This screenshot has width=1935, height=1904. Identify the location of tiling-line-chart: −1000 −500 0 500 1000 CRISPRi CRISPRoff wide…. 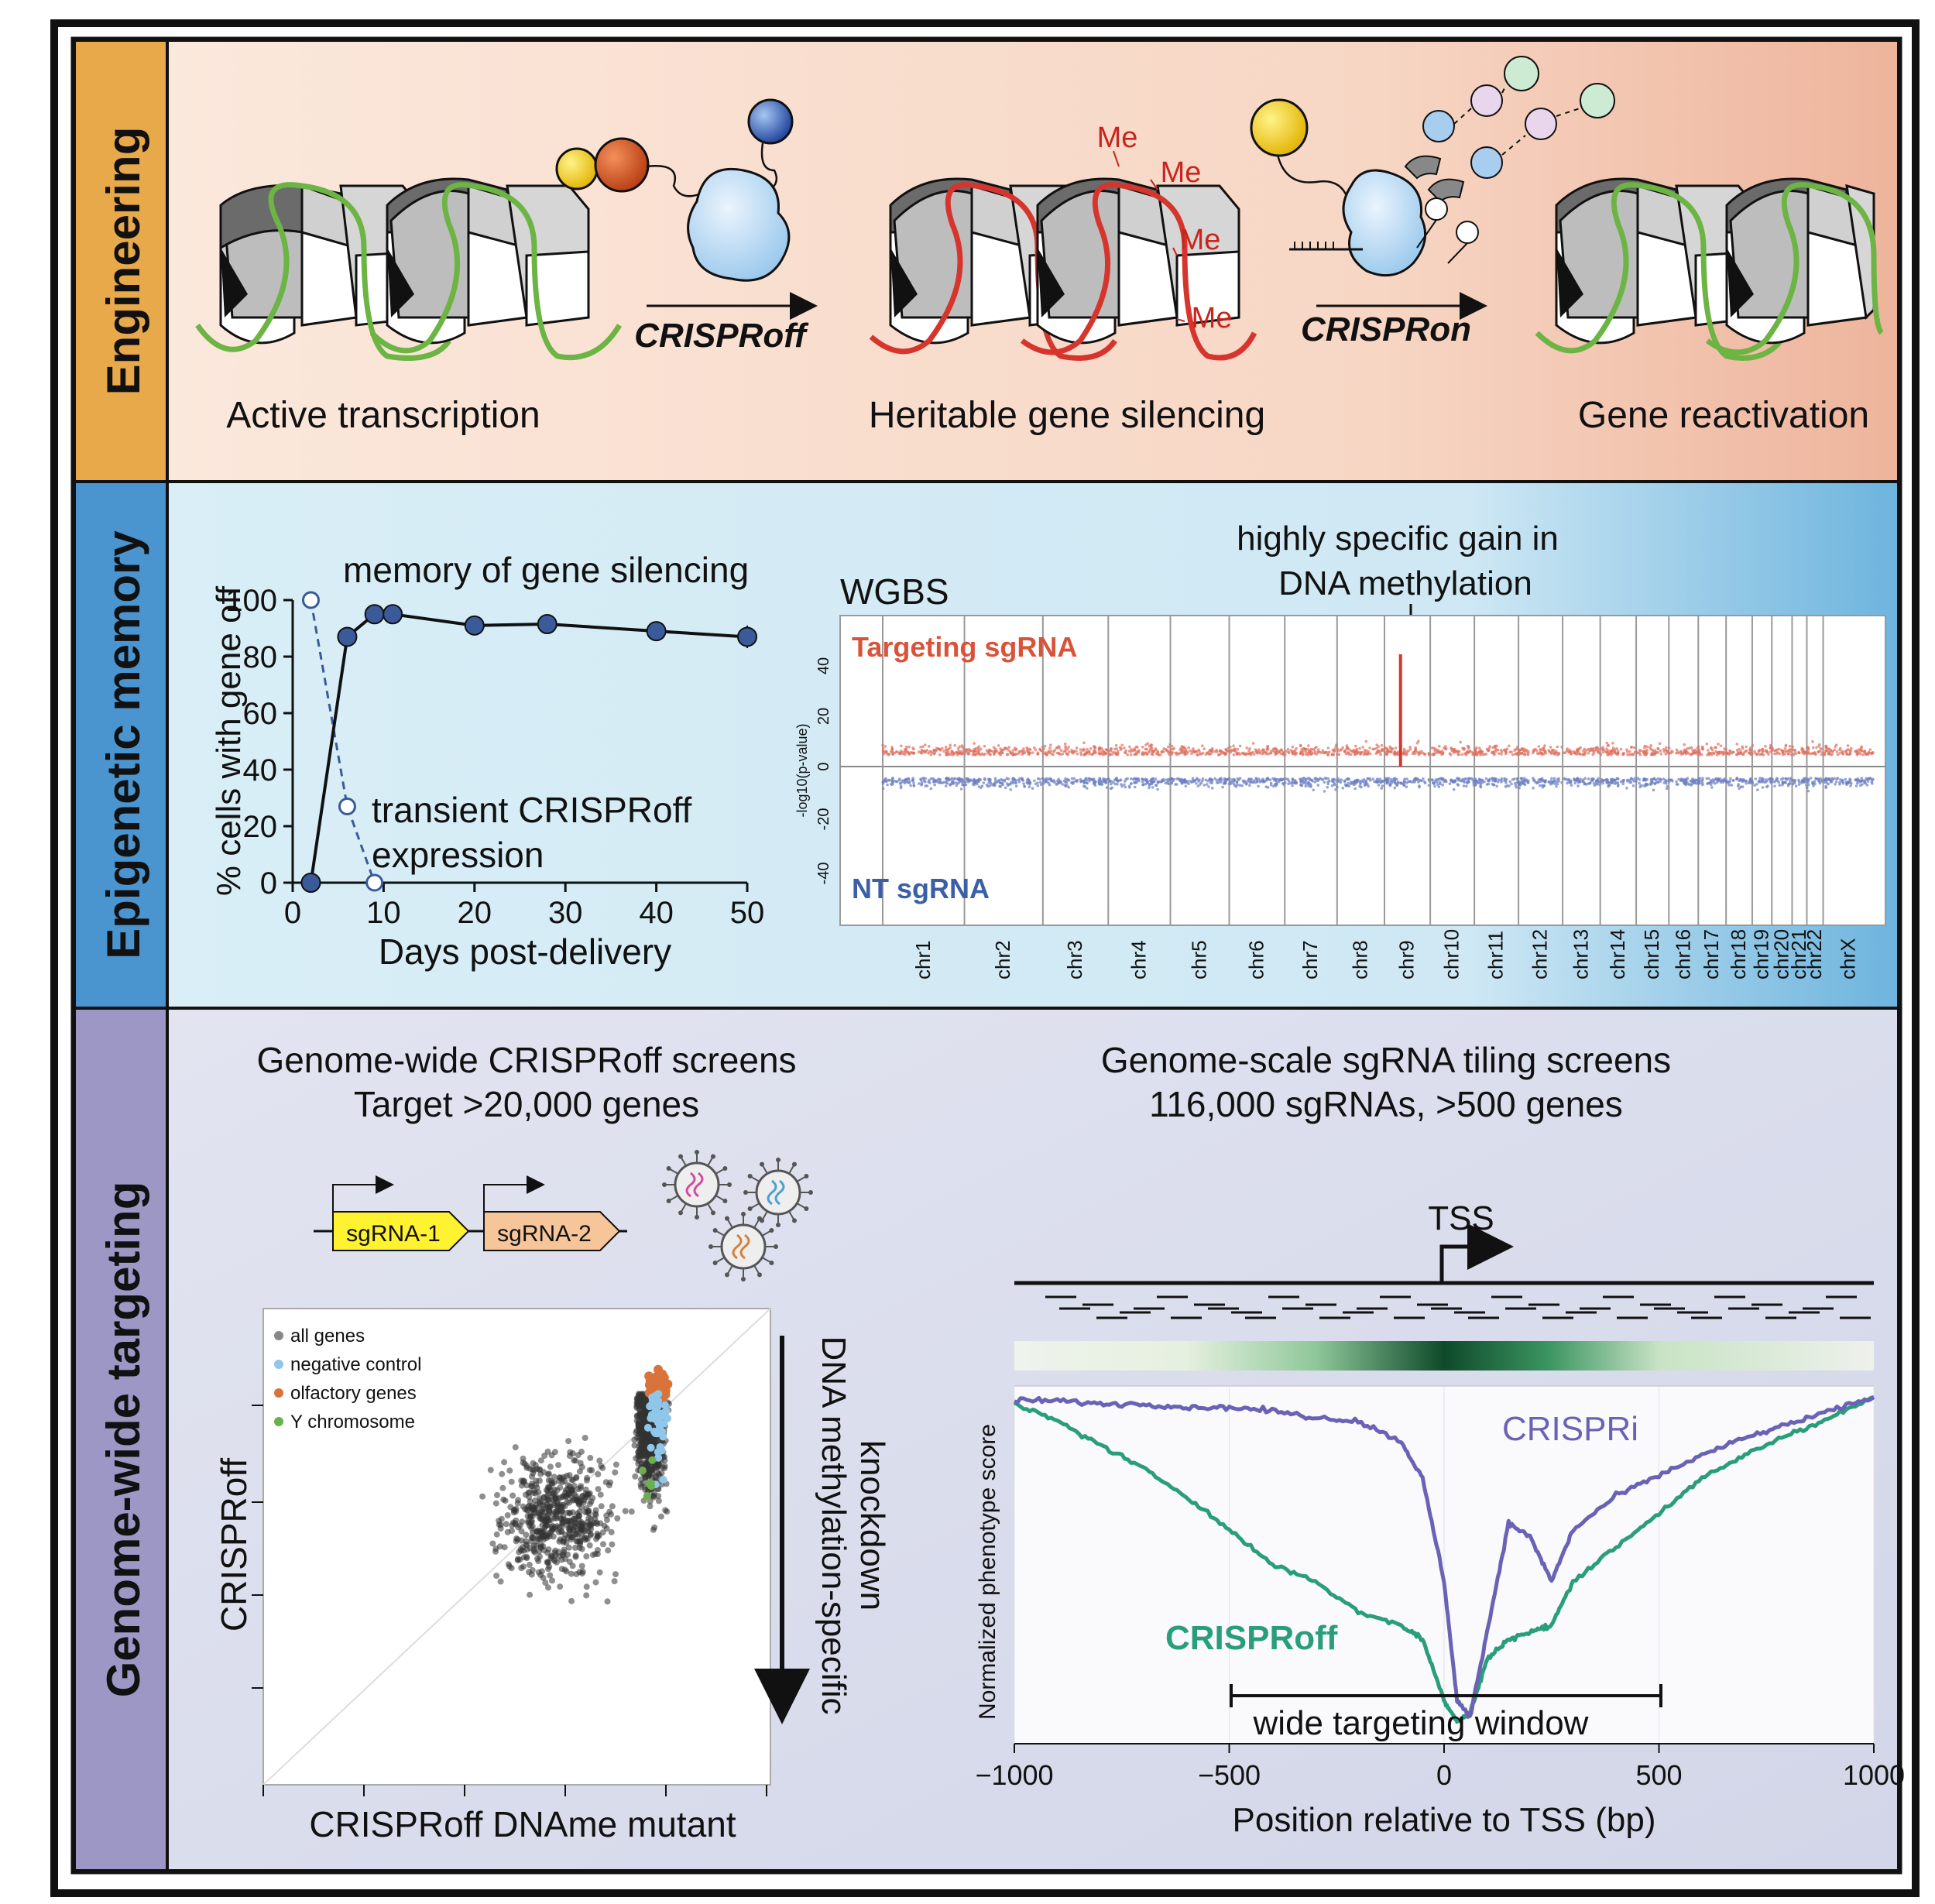
(1440, 1612).